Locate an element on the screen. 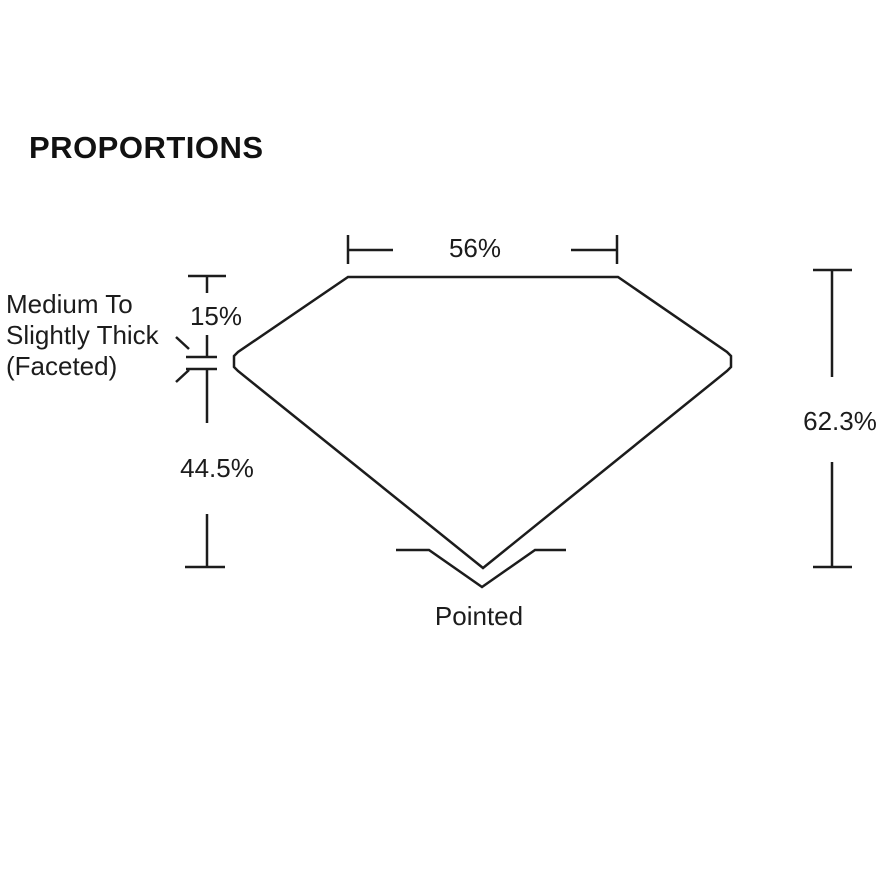 The image size is (882, 884). girdle-thickness-label-line2: Slightly Thick is located at coordinates (82, 335).